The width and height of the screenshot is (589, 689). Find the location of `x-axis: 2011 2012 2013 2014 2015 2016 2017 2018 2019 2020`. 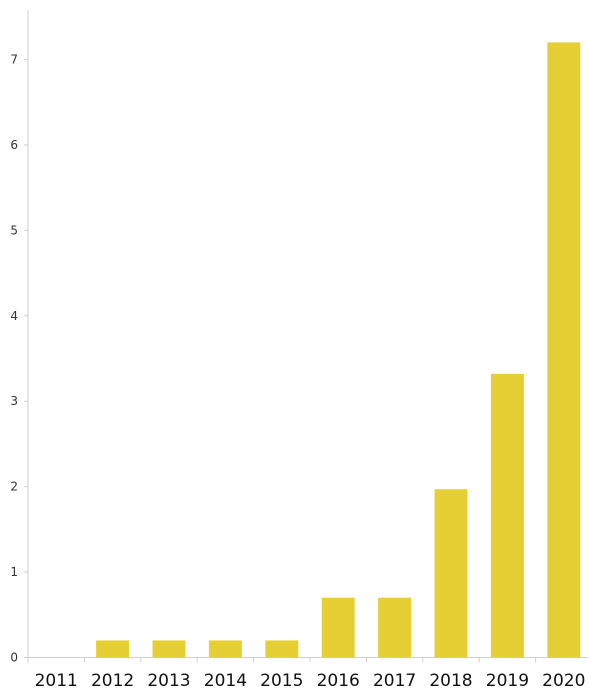

x-axis: 2011 2012 2013 2014 2015 2016 2017 2018 2019 2020 is located at coordinates (307, 673).